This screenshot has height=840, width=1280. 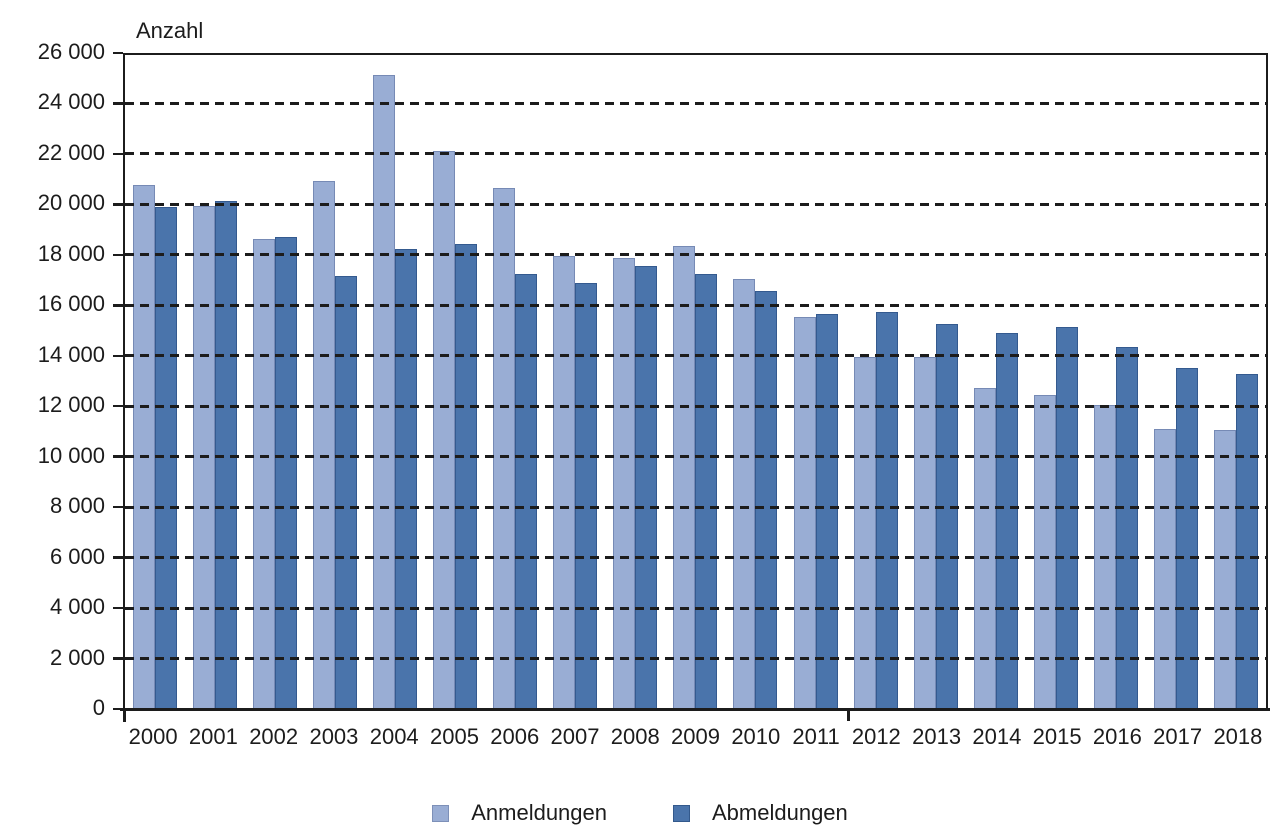 What do you see at coordinates (924, 532) in the screenshot?
I see `bar-anmeldungen-2013` at bounding box center [924, 532].